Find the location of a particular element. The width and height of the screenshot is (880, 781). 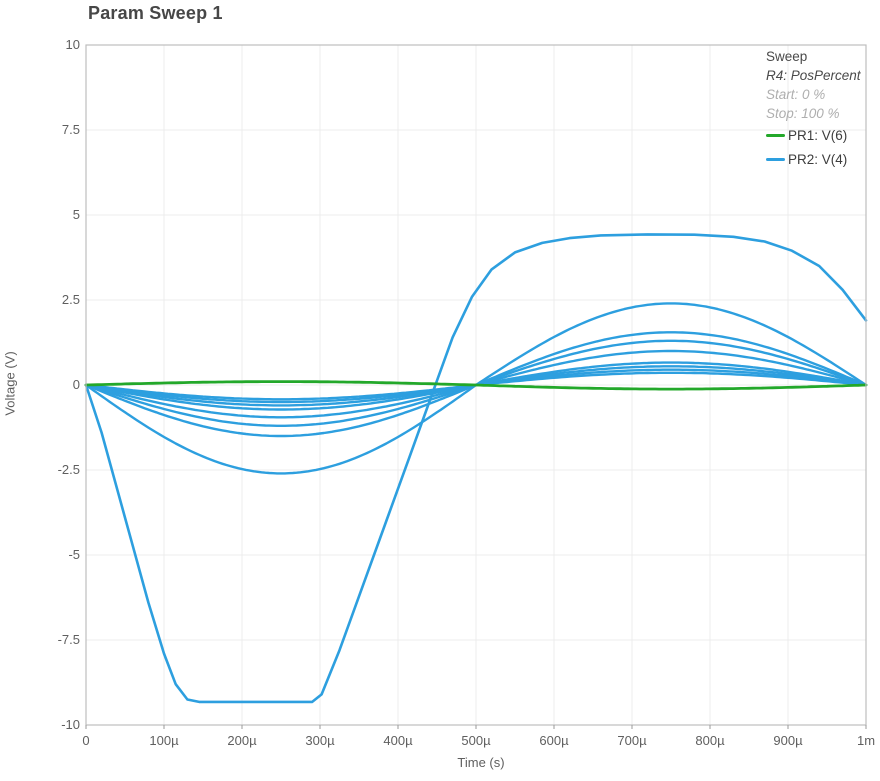

x-tick-label: 100µ is located at coordinates (164, 740).